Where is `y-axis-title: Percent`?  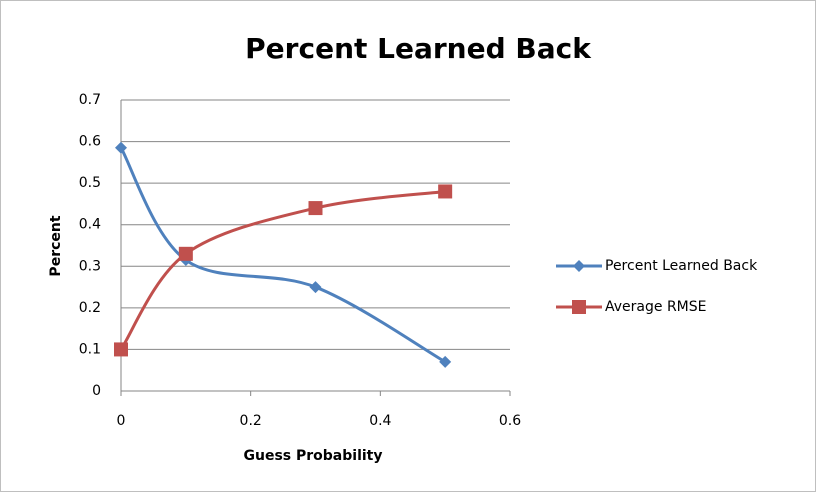
y-axis-title: Percent is located at coordinates (56, 245).